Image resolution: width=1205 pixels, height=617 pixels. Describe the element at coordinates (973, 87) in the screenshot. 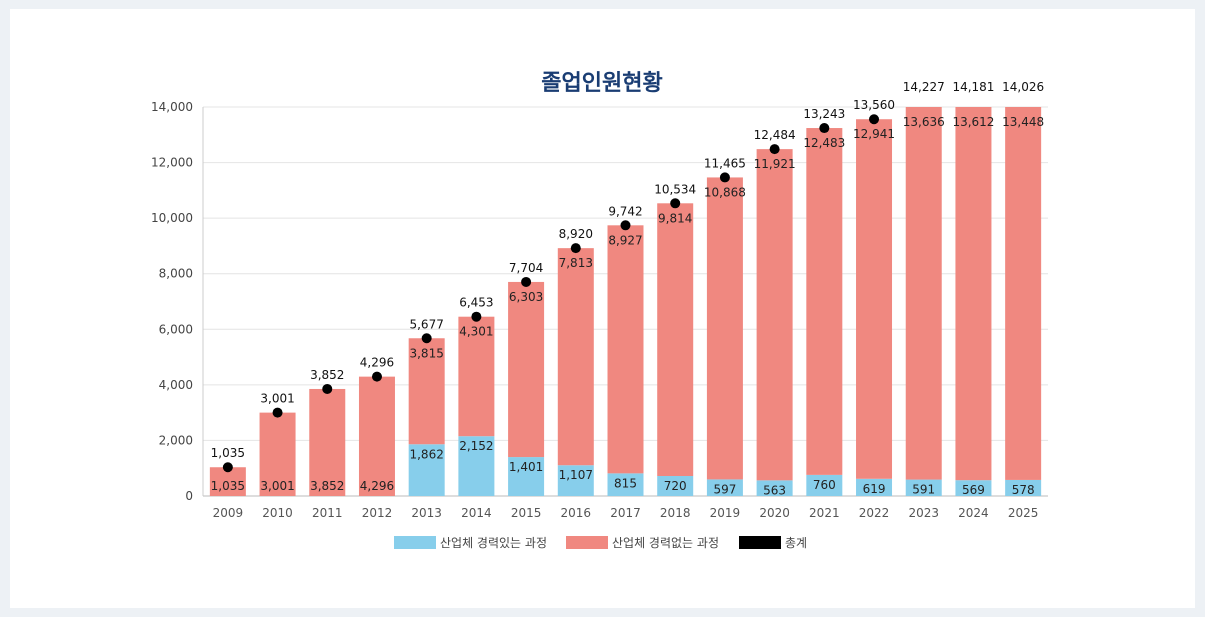

I see `total-value-label: 14,181` at that location.